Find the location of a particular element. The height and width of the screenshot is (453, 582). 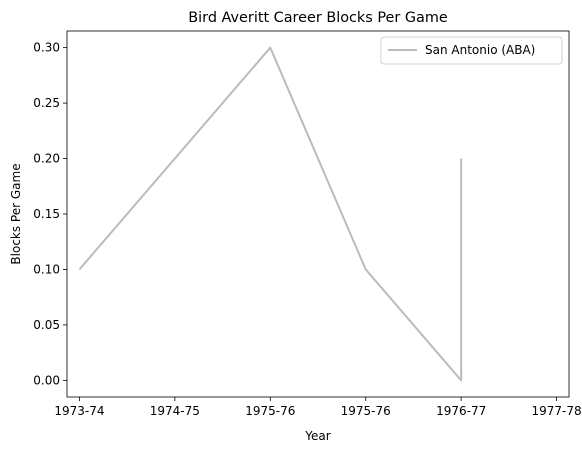

chart-title: Bird Averitt Career Blocks Per Game is located at coordinates (318, 18).